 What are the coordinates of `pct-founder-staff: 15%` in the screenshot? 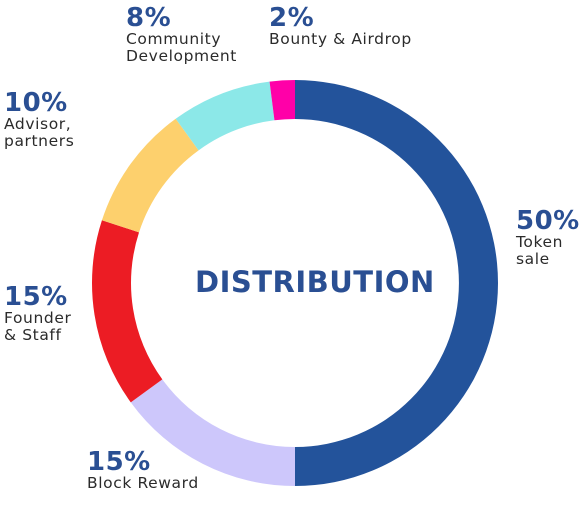 It's located at (36, 297).